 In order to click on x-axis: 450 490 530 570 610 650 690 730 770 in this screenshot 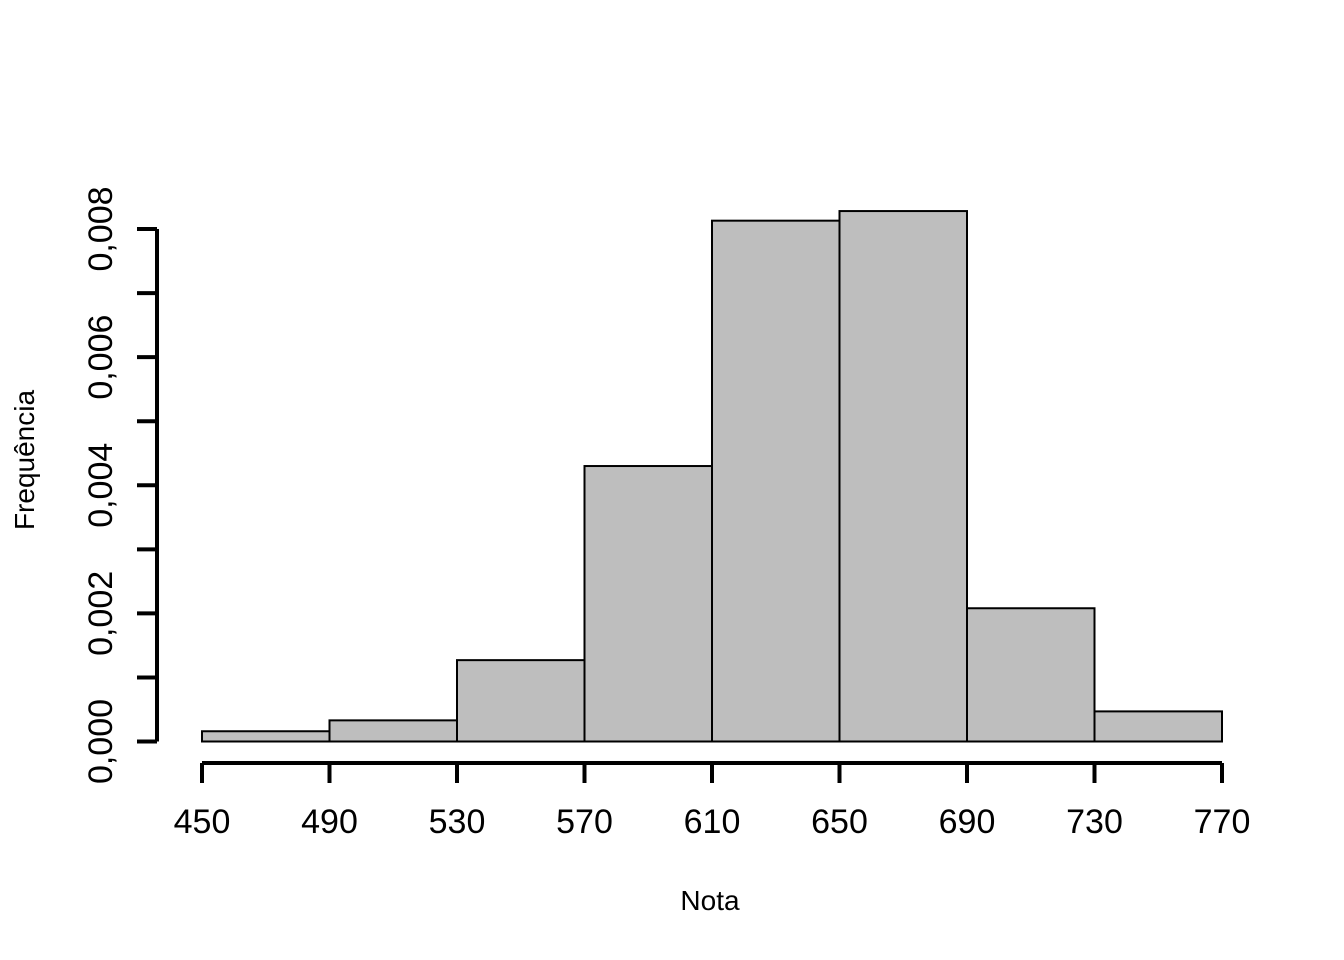, I will do `click(712, 801)`.